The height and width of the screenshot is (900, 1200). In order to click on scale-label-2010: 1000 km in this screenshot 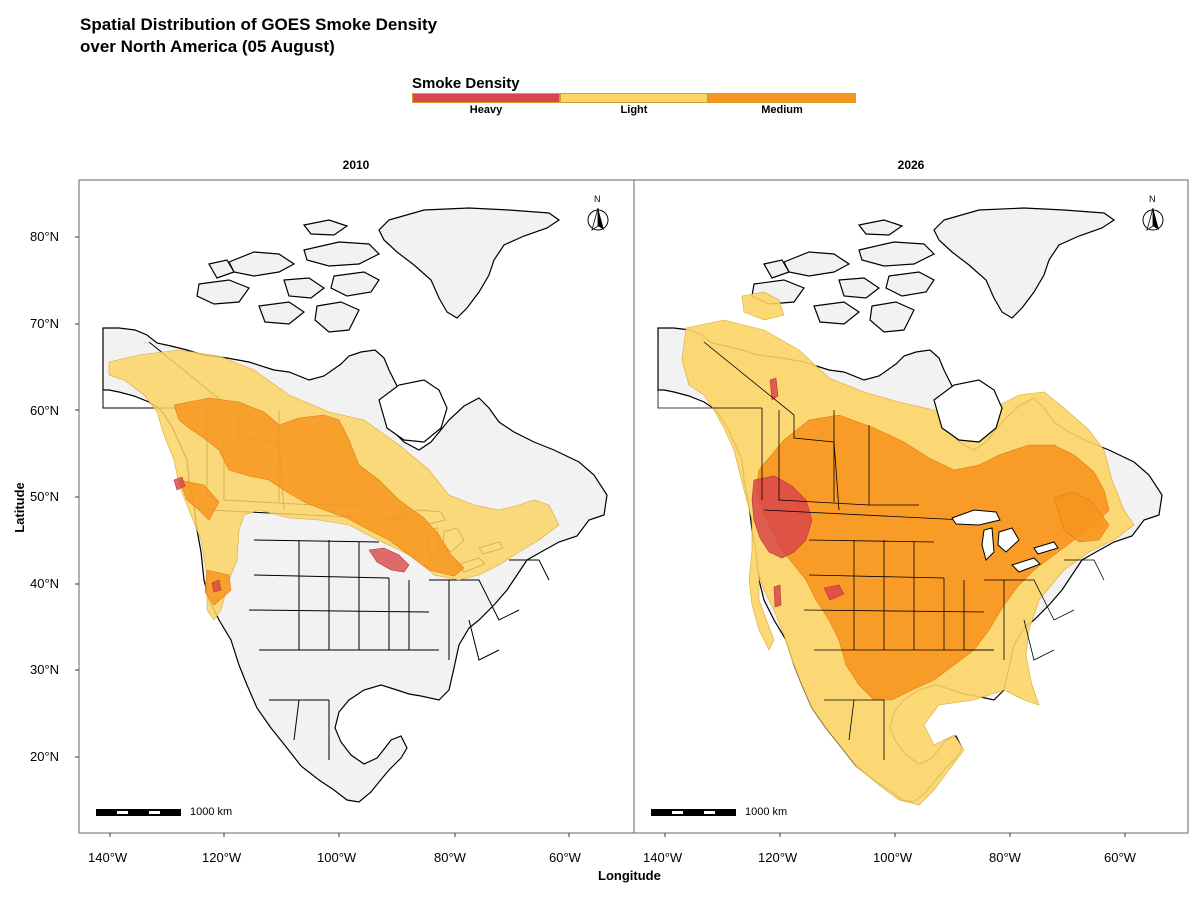, I will do `click(211, 812)`.